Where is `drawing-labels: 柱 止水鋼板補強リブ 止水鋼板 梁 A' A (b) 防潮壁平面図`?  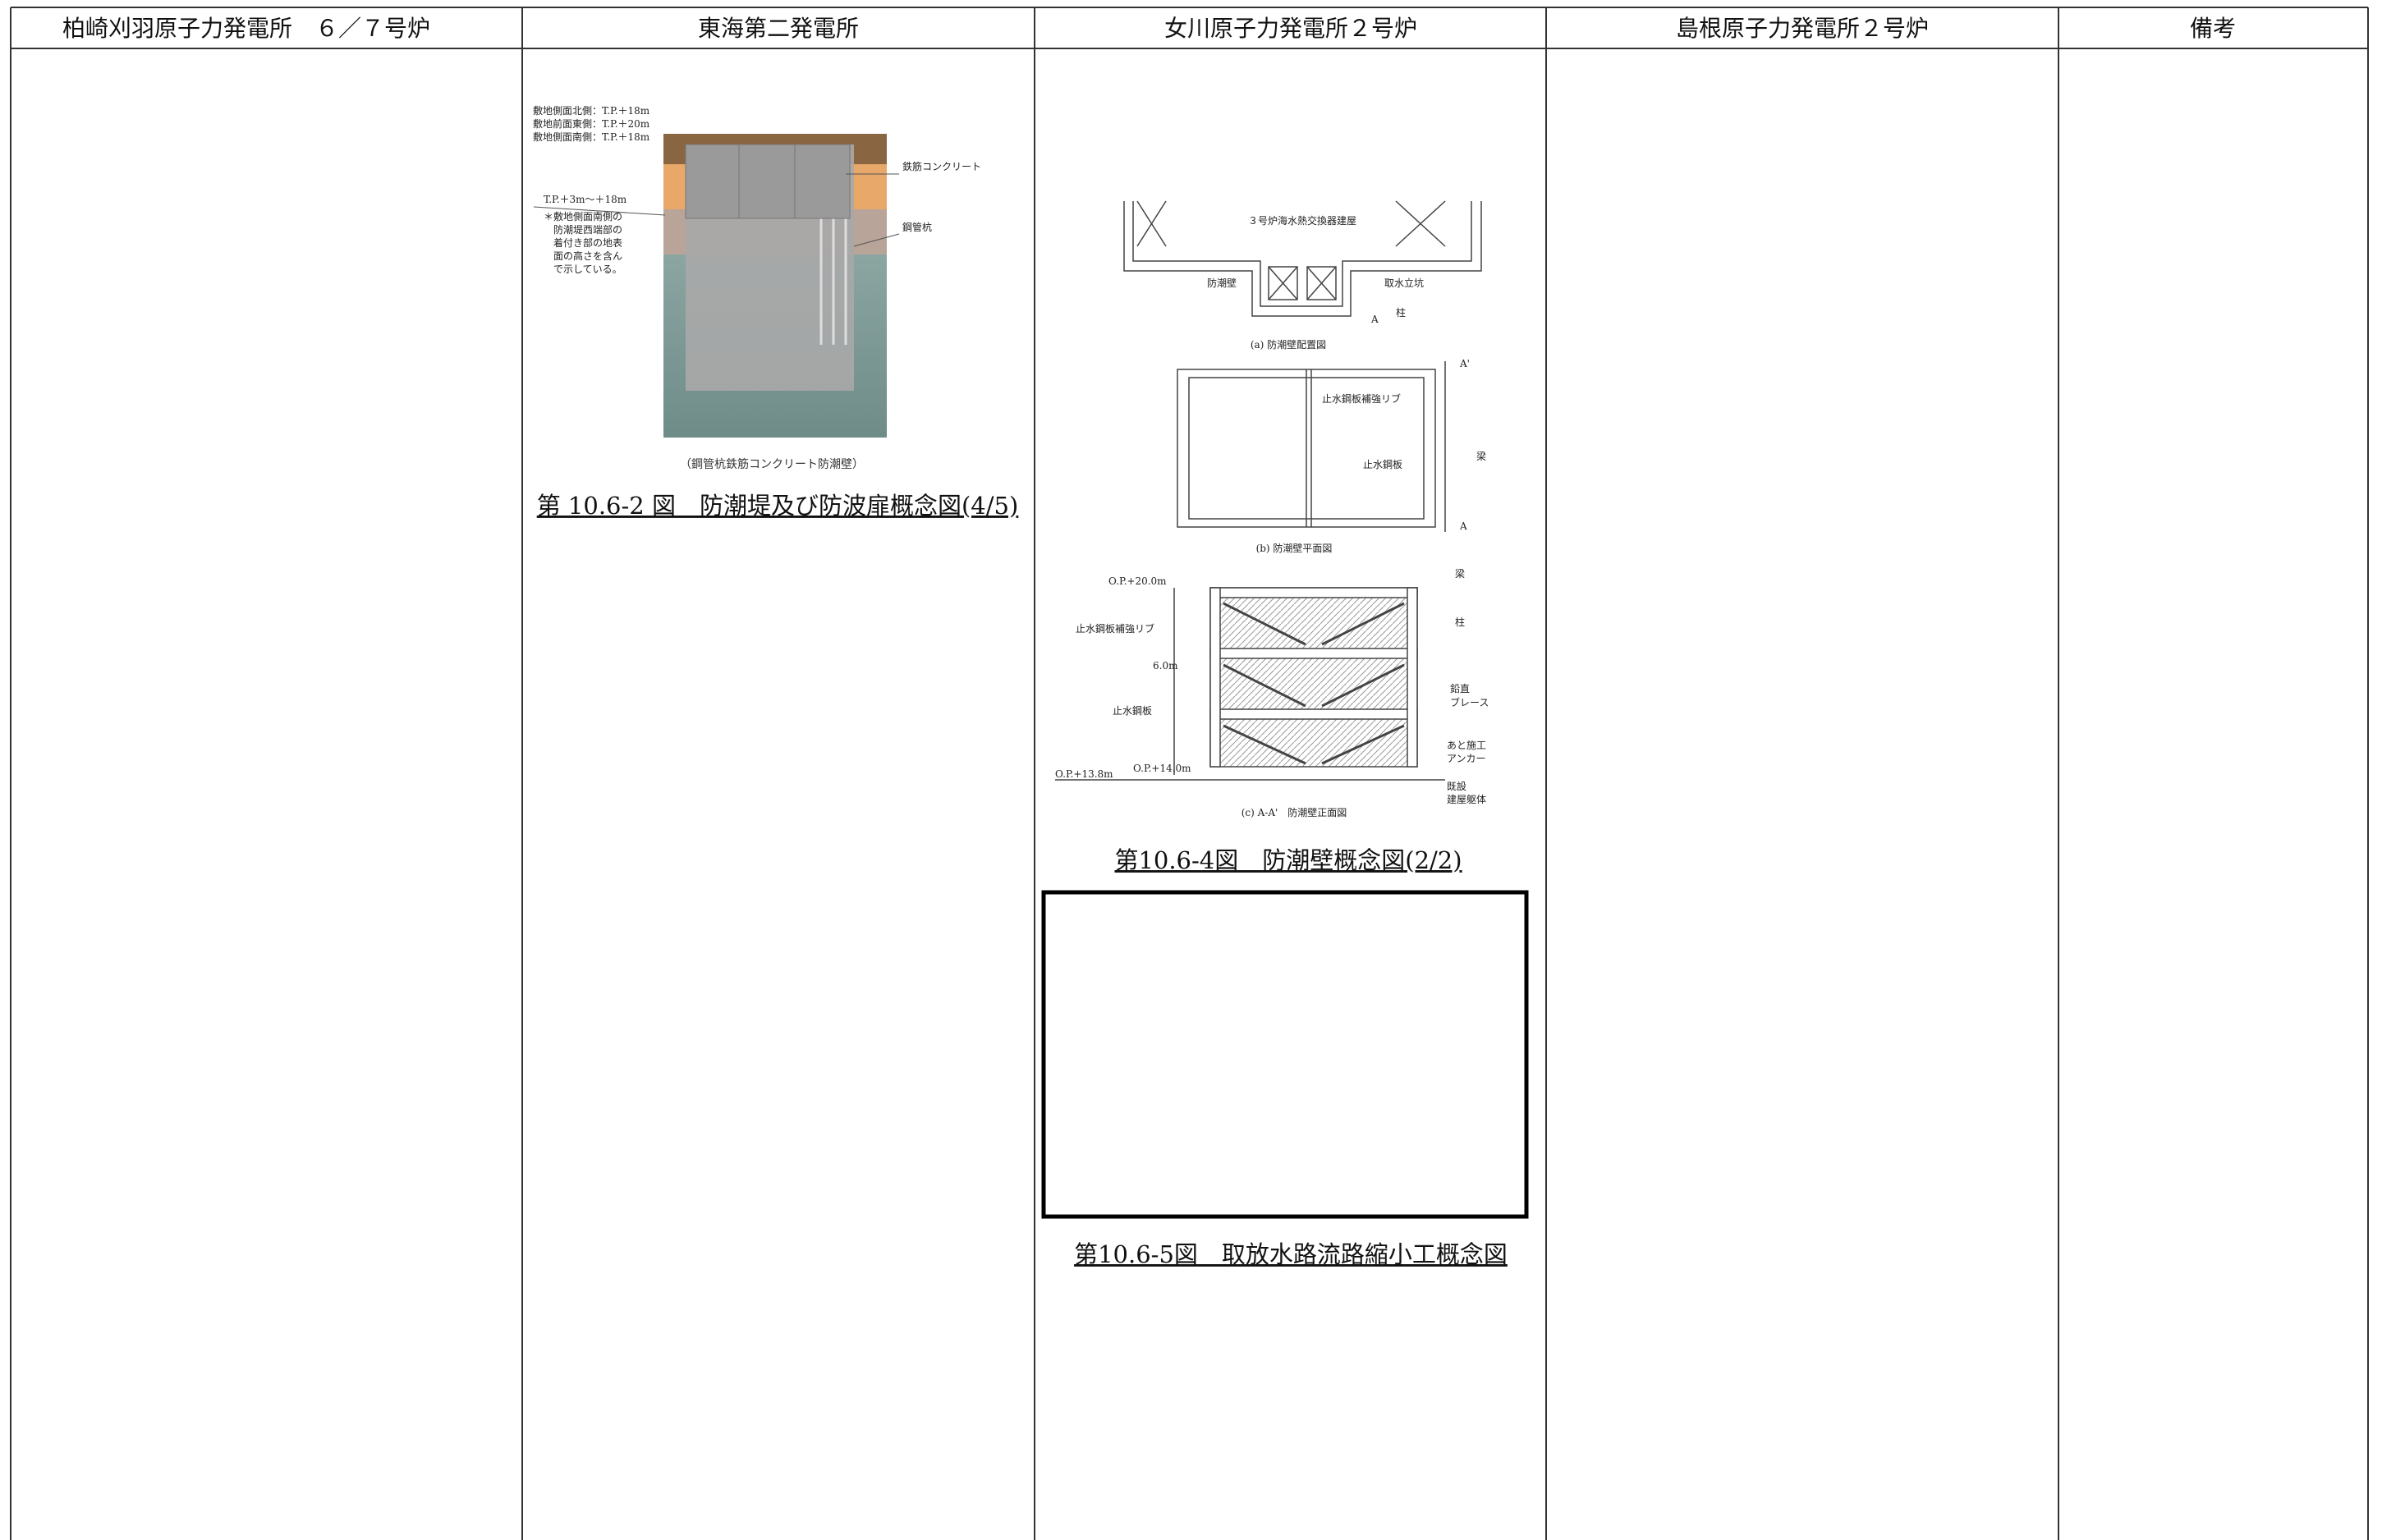
drawing-labels: 柱 止水鋼板補強リブ 止水鋼板 梁 A' A (b) 防潮壁平面図 is located at coordinates (1371, 430).